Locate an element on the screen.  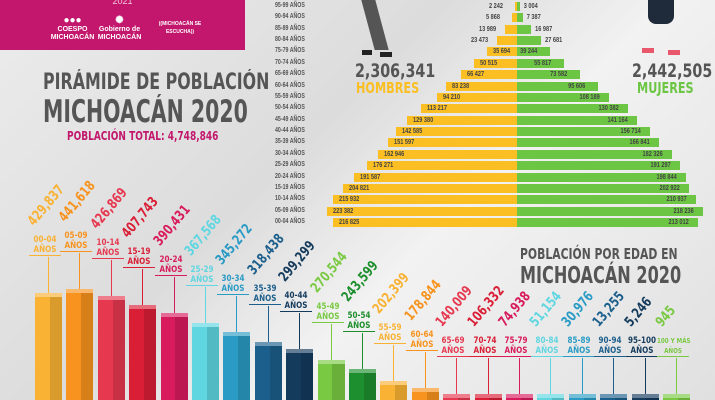
page-subtitle: MICHOACÁN 2020 is located at coordinates (145, 112).